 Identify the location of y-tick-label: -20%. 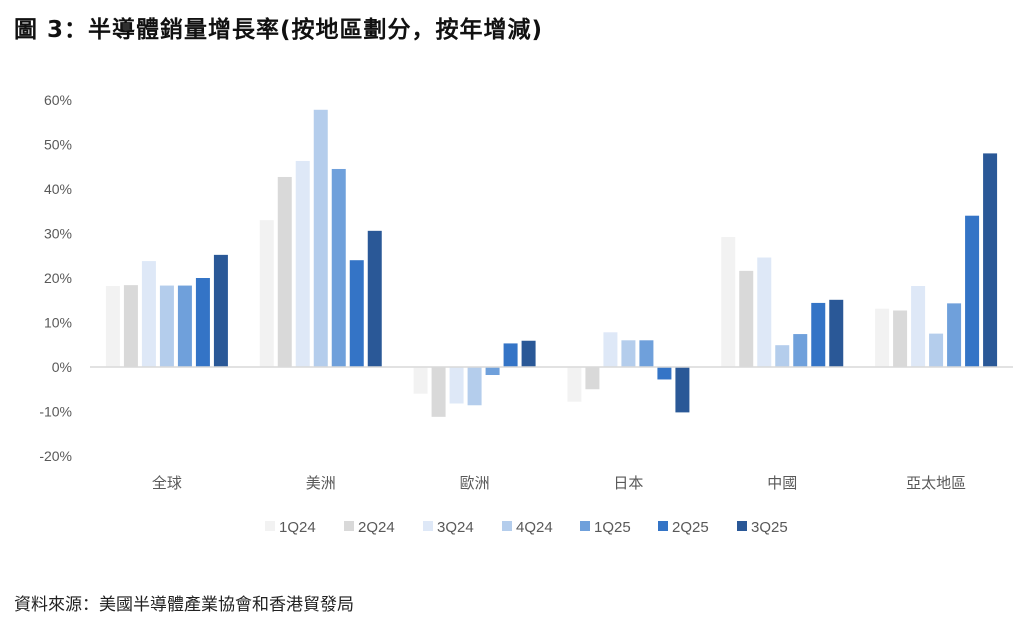
(55, 456).